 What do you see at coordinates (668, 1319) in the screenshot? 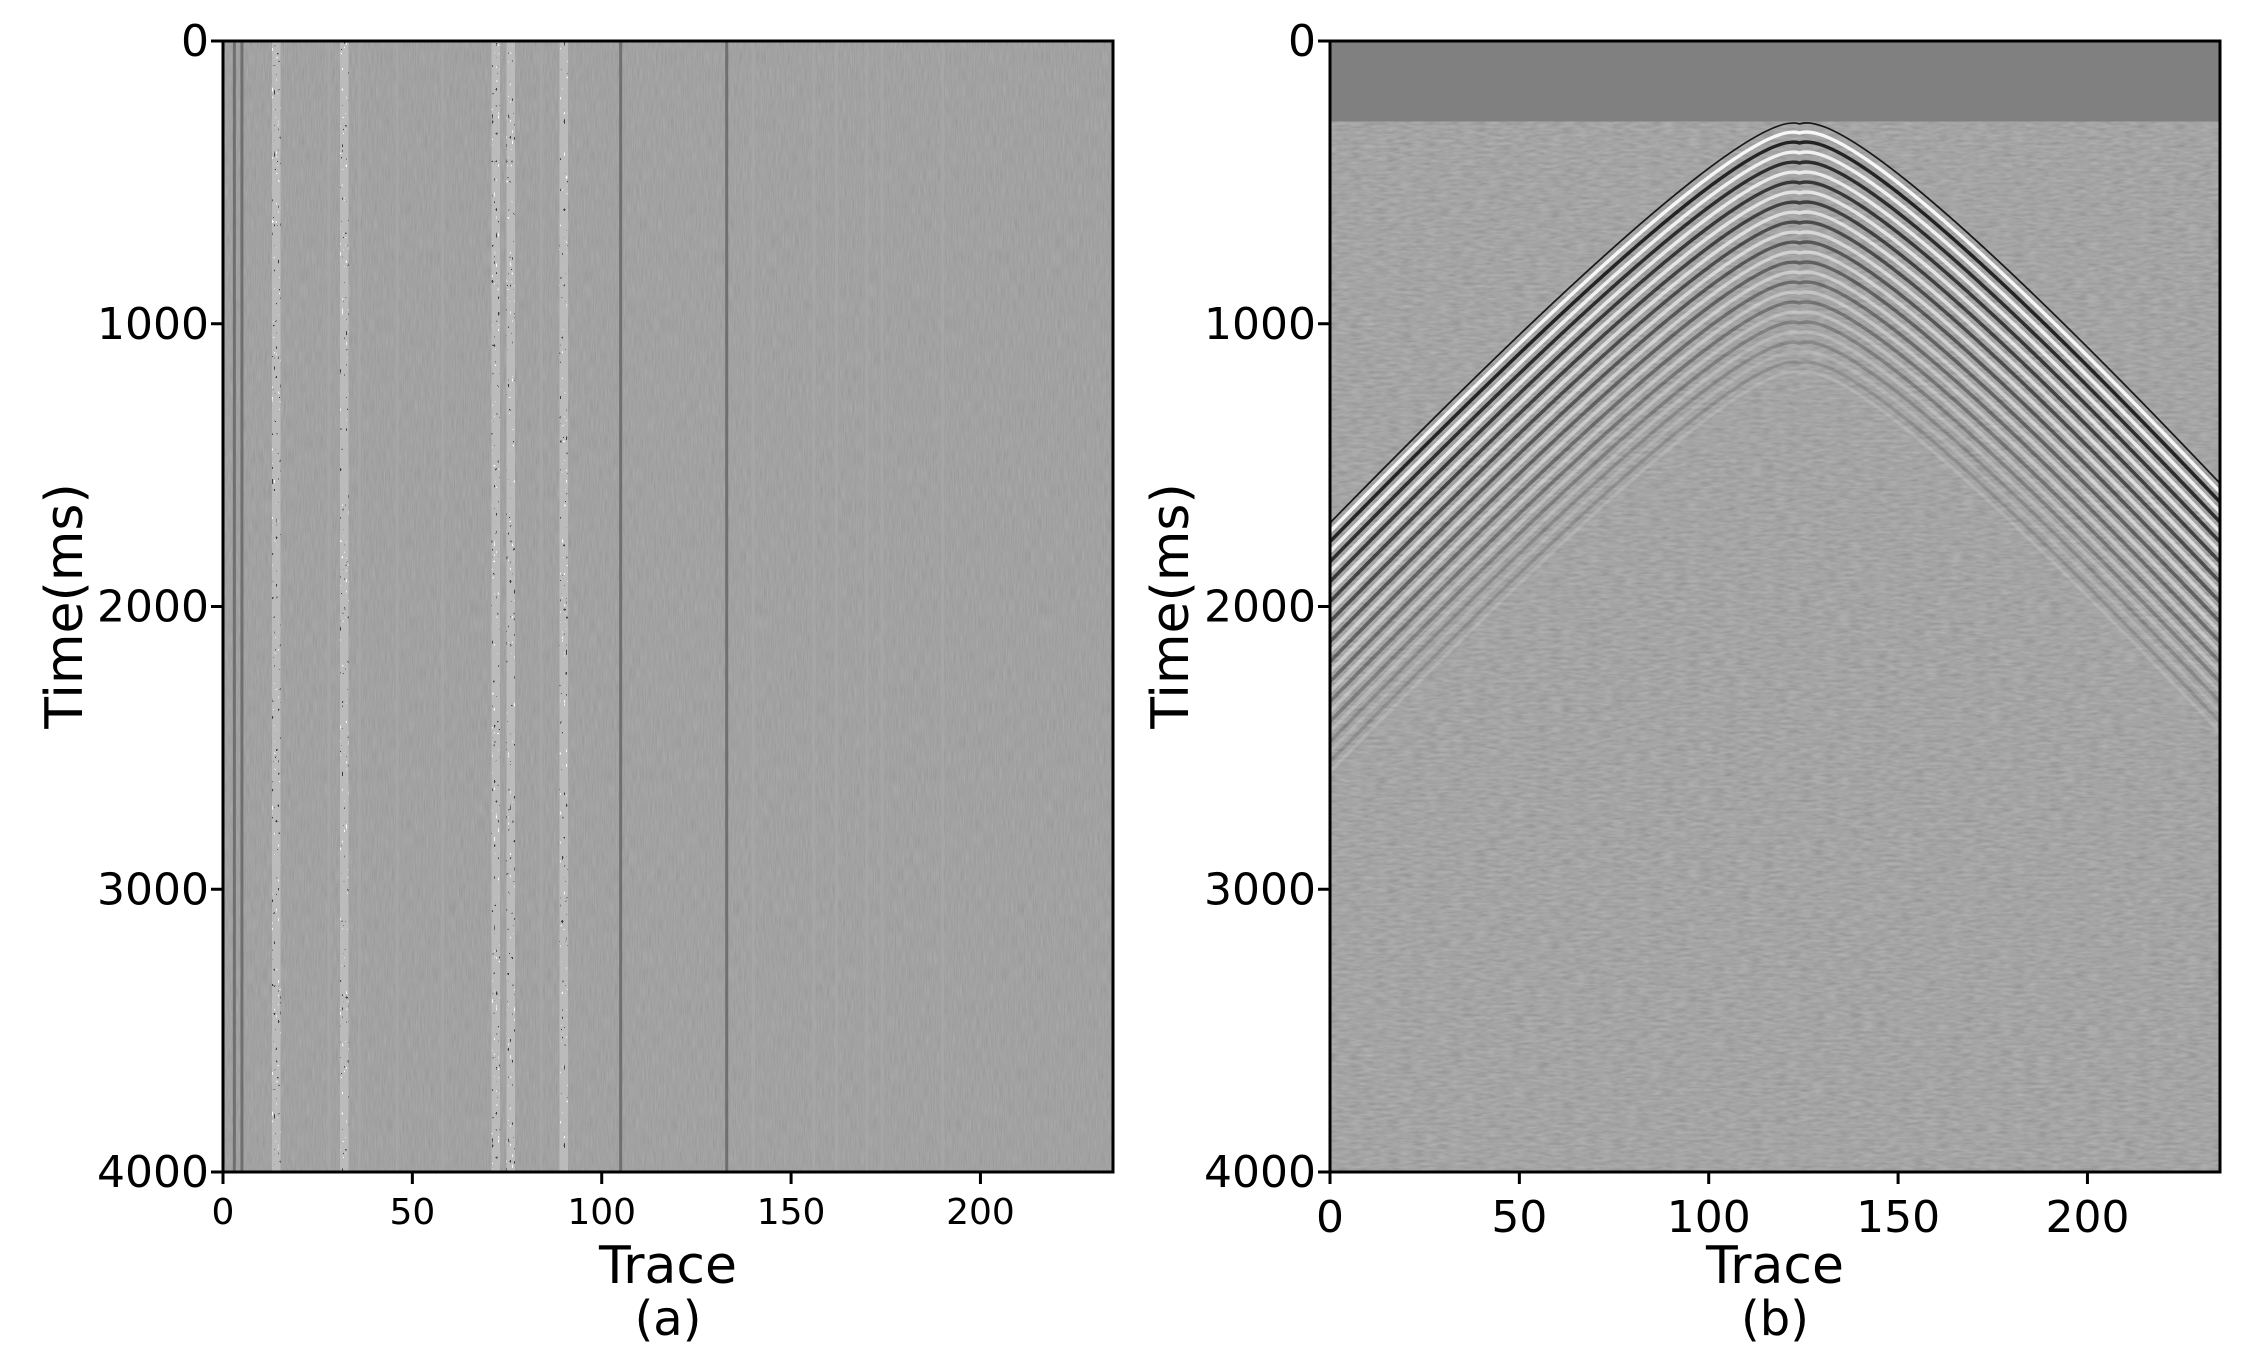
I see `panel-a-caption: (a)` at bounding box center [668, 1319].